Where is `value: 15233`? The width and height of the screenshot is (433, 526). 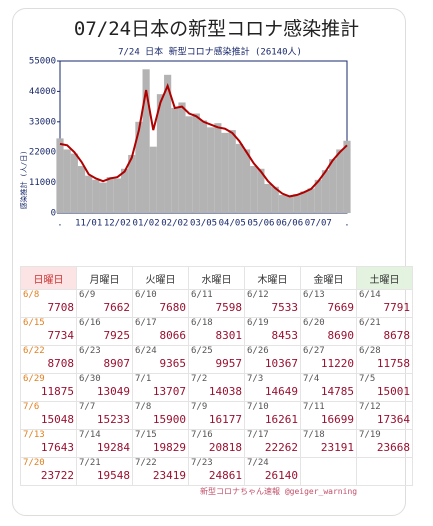 value: 15233 is located at coordinates (113, 419).